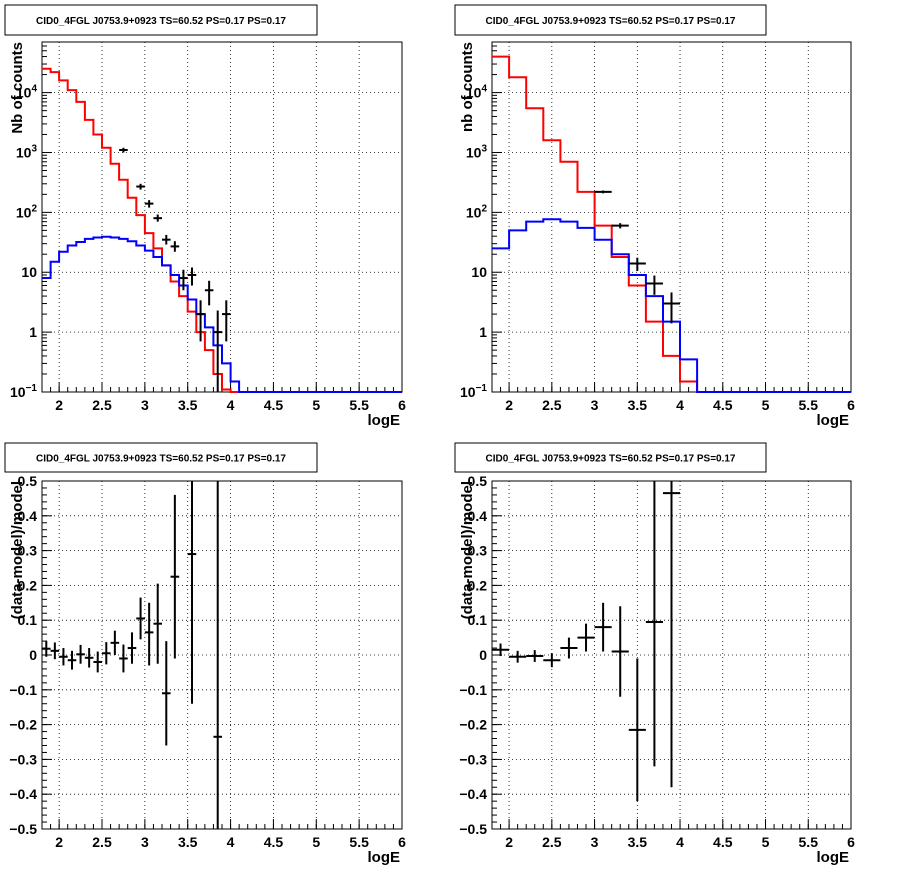 This screenshot has height=875, width=898. I want to click on y-axis-title: nb of counts, so click(467, 87).